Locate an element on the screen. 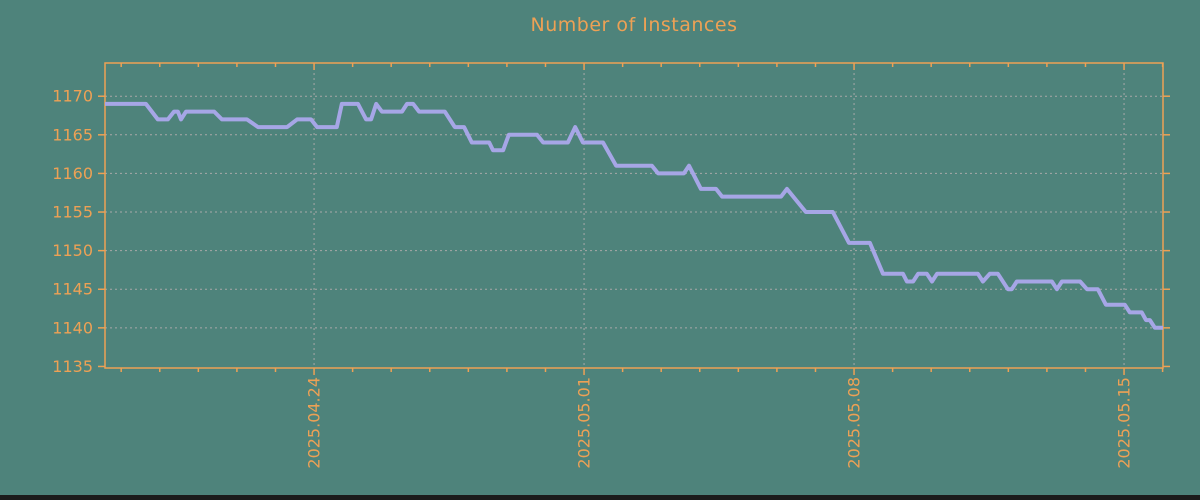  svg-text: 1170 is located at coordinates (72, 96).